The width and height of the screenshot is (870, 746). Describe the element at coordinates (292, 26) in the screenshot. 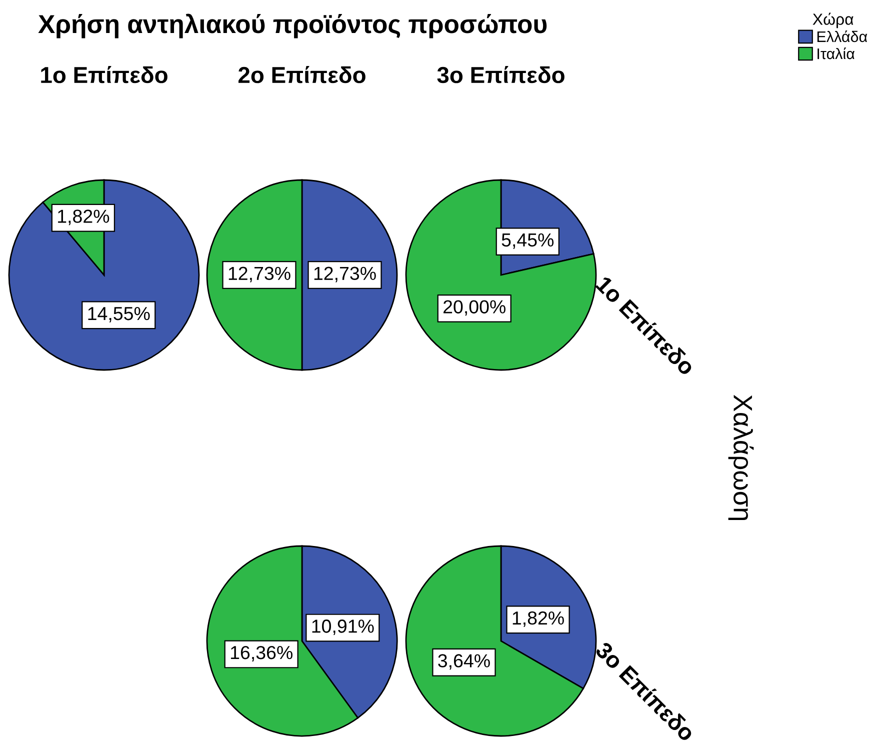

I see `chart-title: Χρήση αντηλιακού προϊόντος προσώπου` at that location.